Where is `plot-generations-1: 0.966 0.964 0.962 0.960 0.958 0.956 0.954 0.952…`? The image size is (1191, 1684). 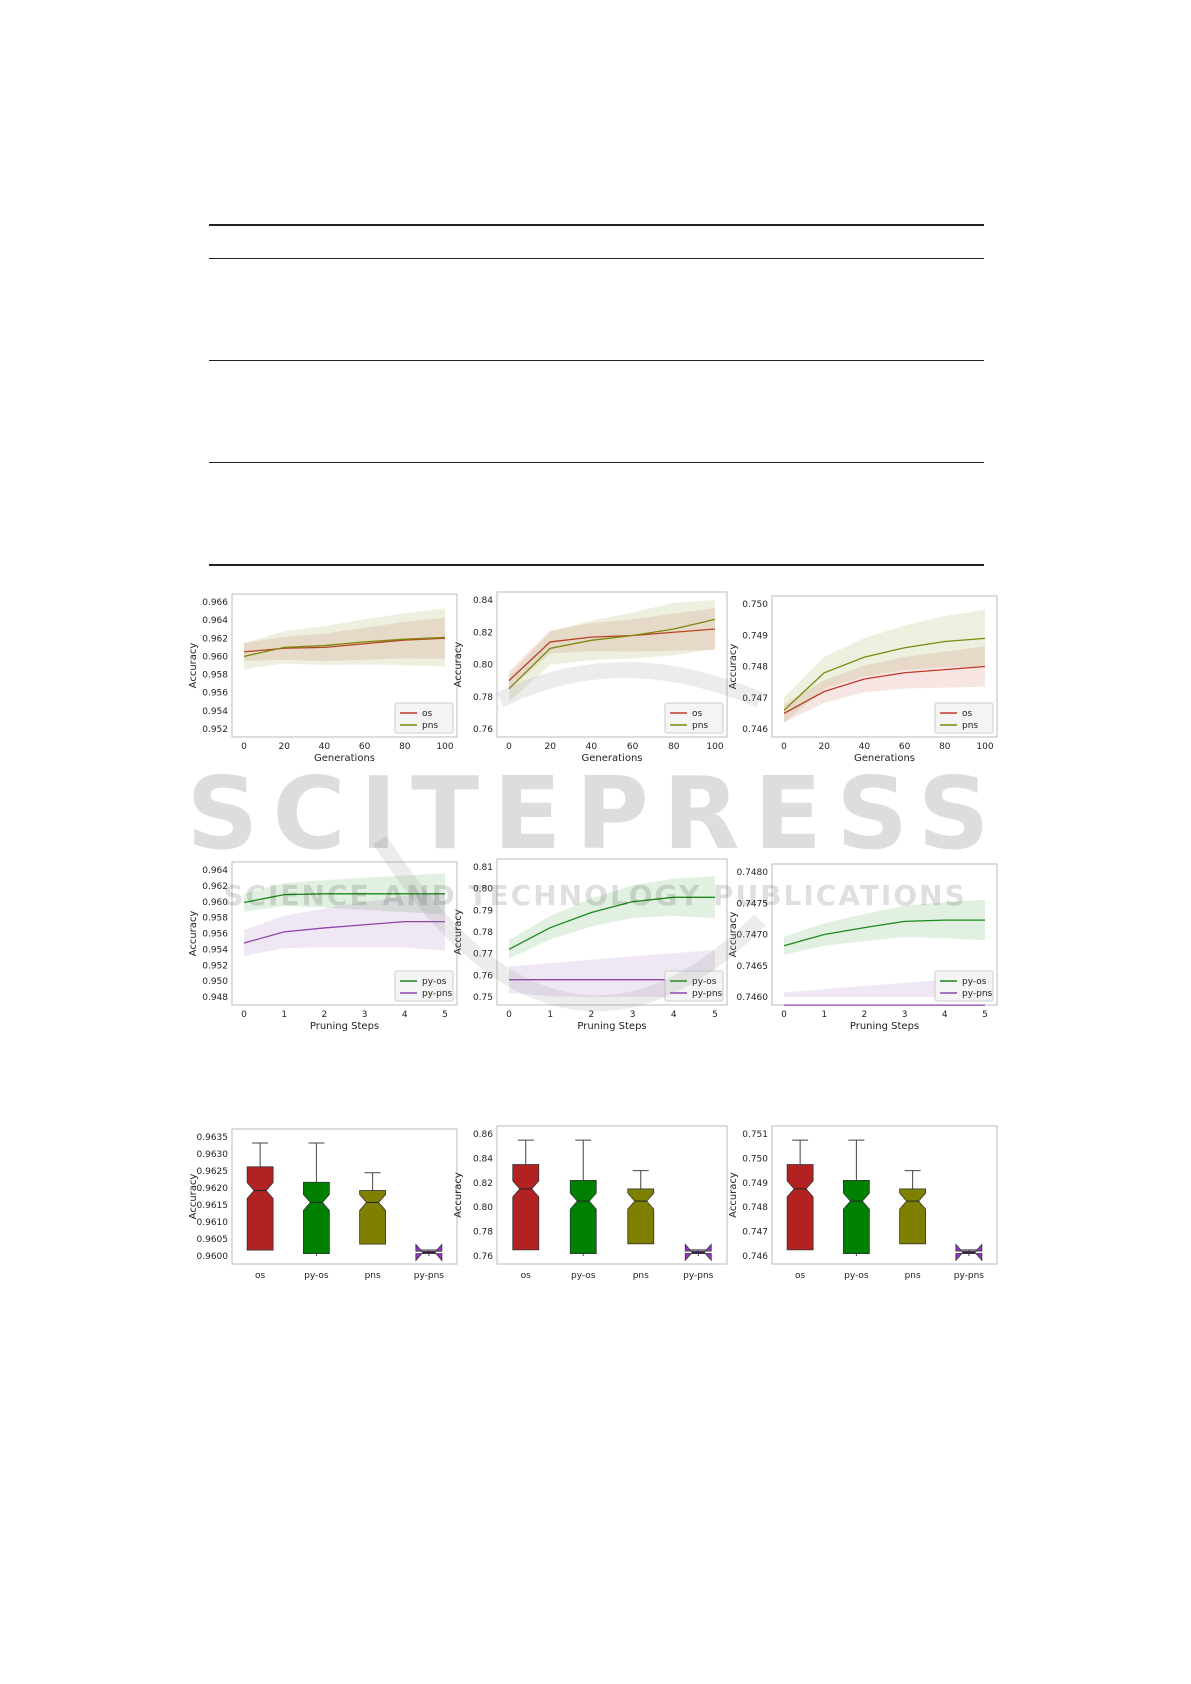
plot-generations-1: 0.966 0.964 0.962 0.960 0.958 0.956 0.954 0.952… is located at coordinates (326, 684).